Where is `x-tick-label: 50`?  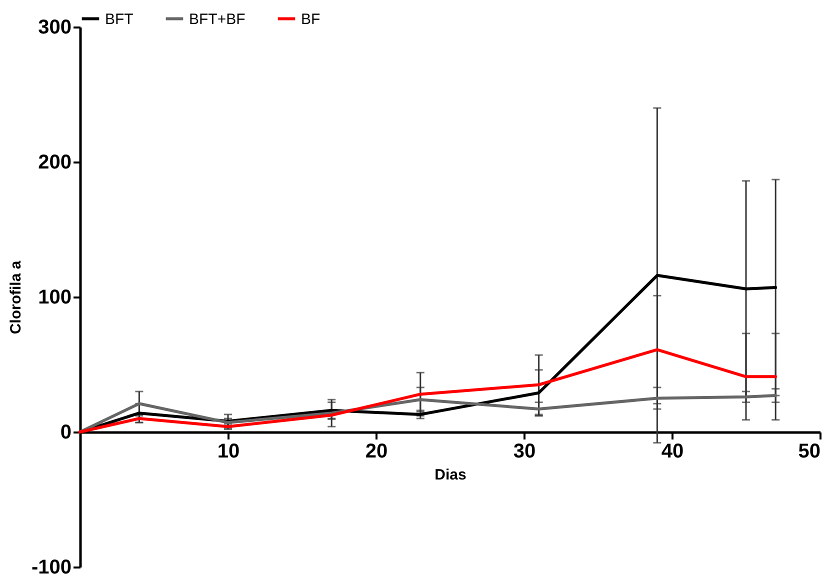
x-tick-label: 50 is located at coordinates (809, 451).